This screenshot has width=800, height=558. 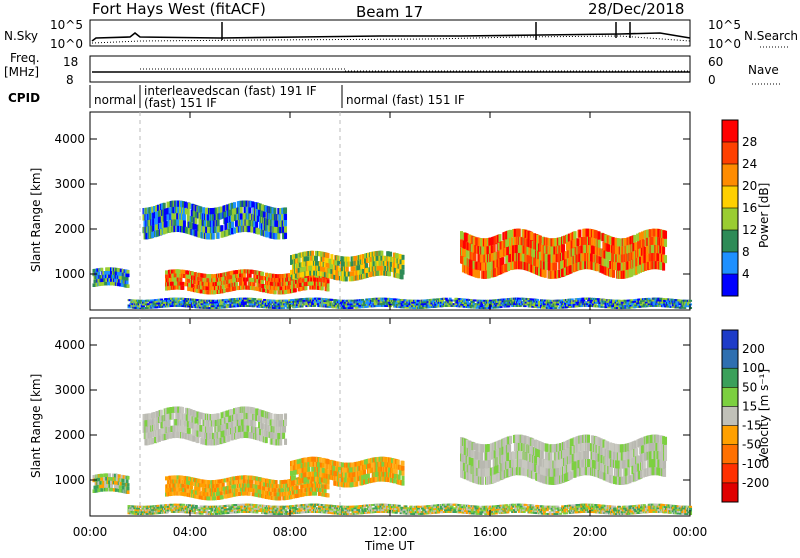 What do you see at coordinates (69, 139) in the screenshot?
I see `y-tick-label: 4000` at bounding box center [69, 139].